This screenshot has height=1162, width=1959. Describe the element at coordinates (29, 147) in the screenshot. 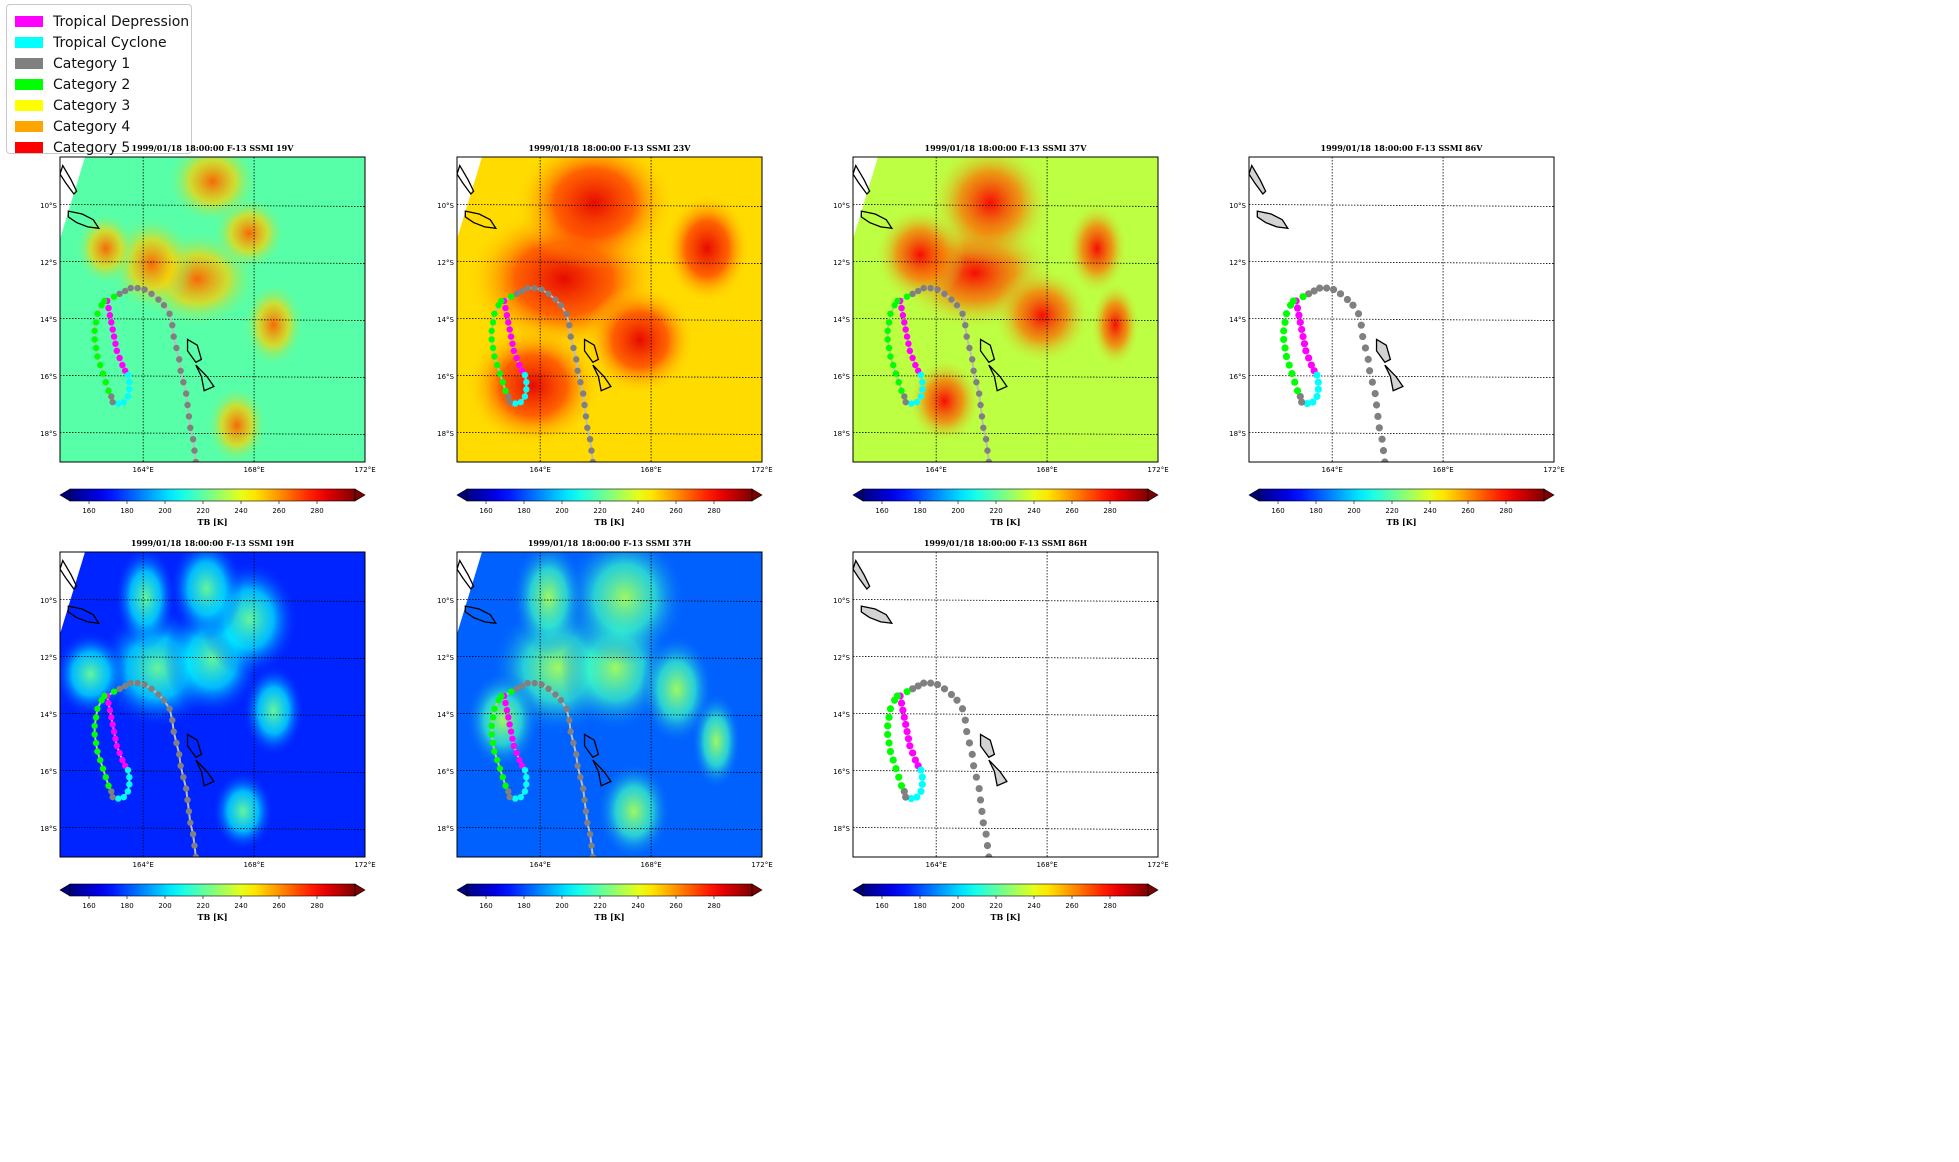

I see `legend-swatch` at that location.